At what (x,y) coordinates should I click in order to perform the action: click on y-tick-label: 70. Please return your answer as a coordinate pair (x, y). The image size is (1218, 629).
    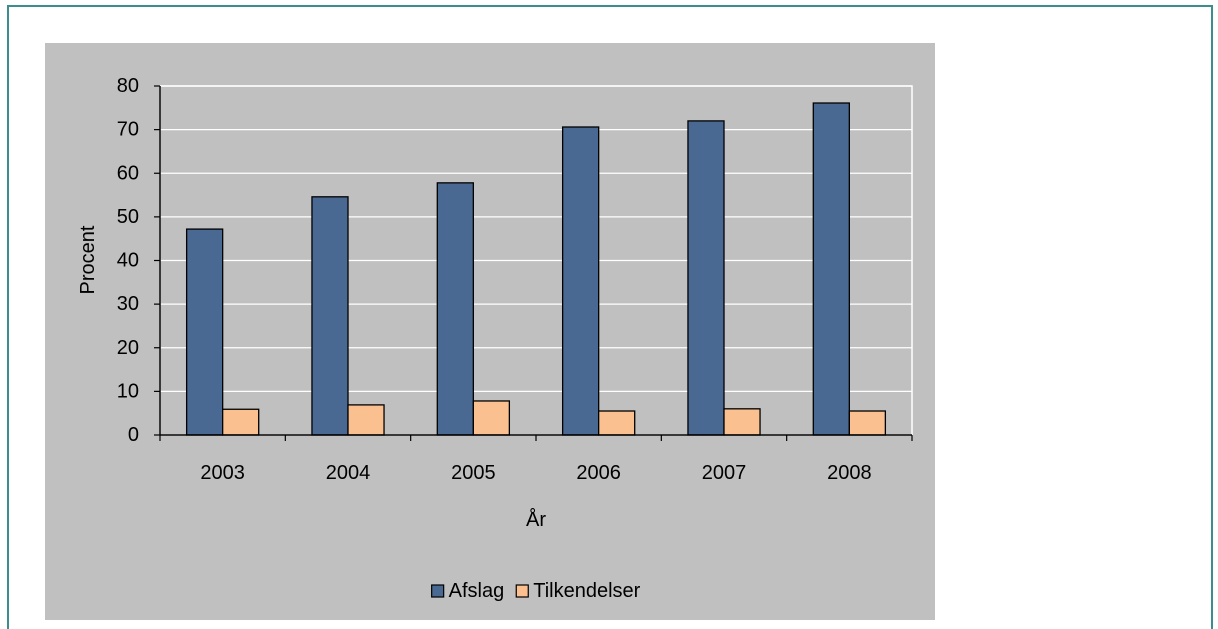
    Looking at the image, I should click on (128, 130).